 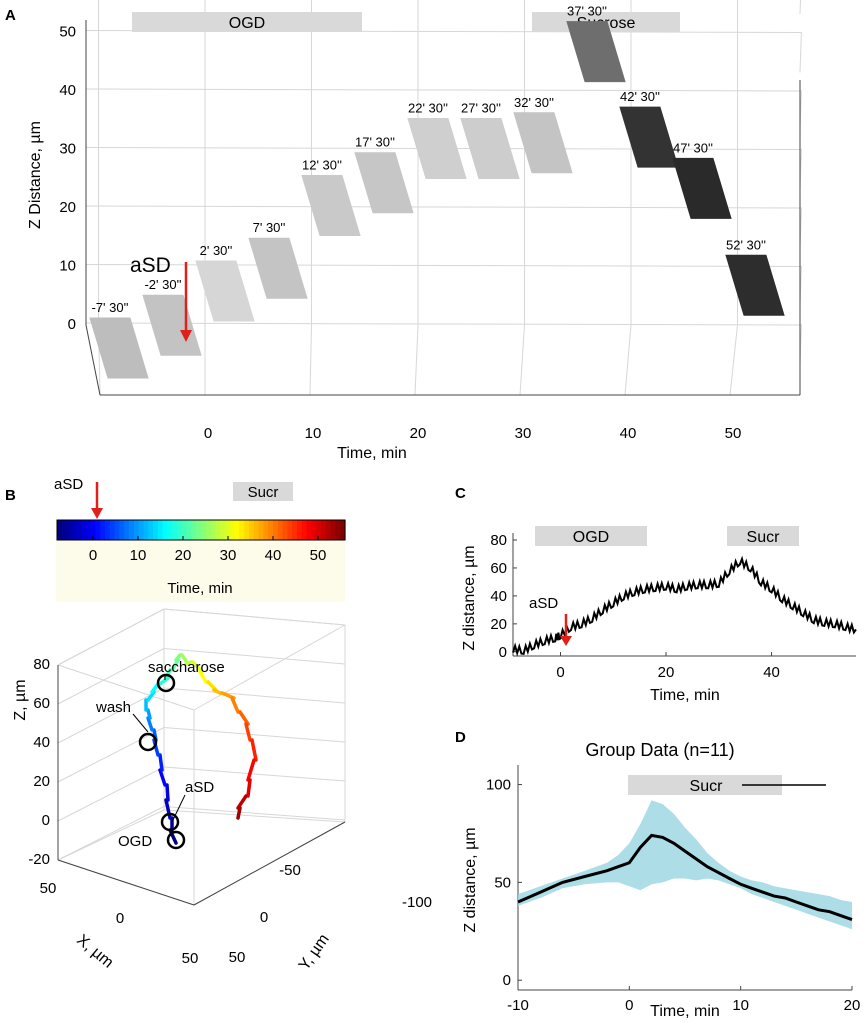 What do you see at coordinates (469, 597) in the screenshot?
I see `panel-c-y-label: Z distance, µm` at bounding box center [469, 597].